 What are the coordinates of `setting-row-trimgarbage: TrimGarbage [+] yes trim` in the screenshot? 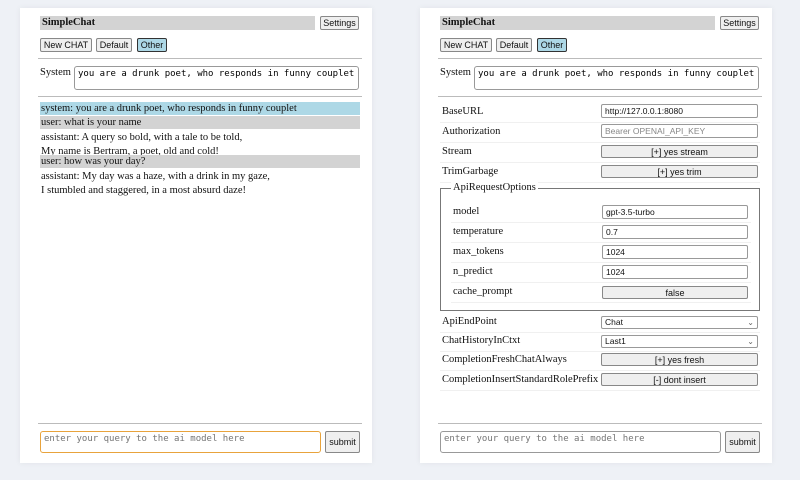 It's located at (600, 173).